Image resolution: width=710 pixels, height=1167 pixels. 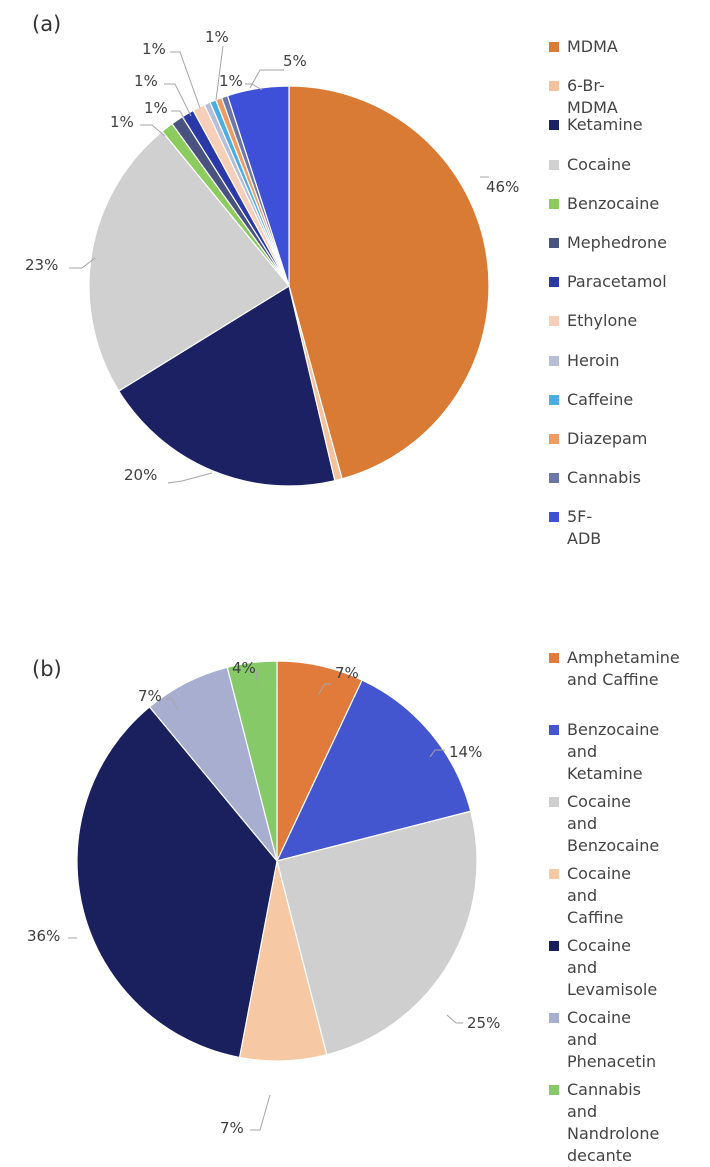 I want to click on legend-item-diazepam: Diazepam, so click(x=598, y=439).